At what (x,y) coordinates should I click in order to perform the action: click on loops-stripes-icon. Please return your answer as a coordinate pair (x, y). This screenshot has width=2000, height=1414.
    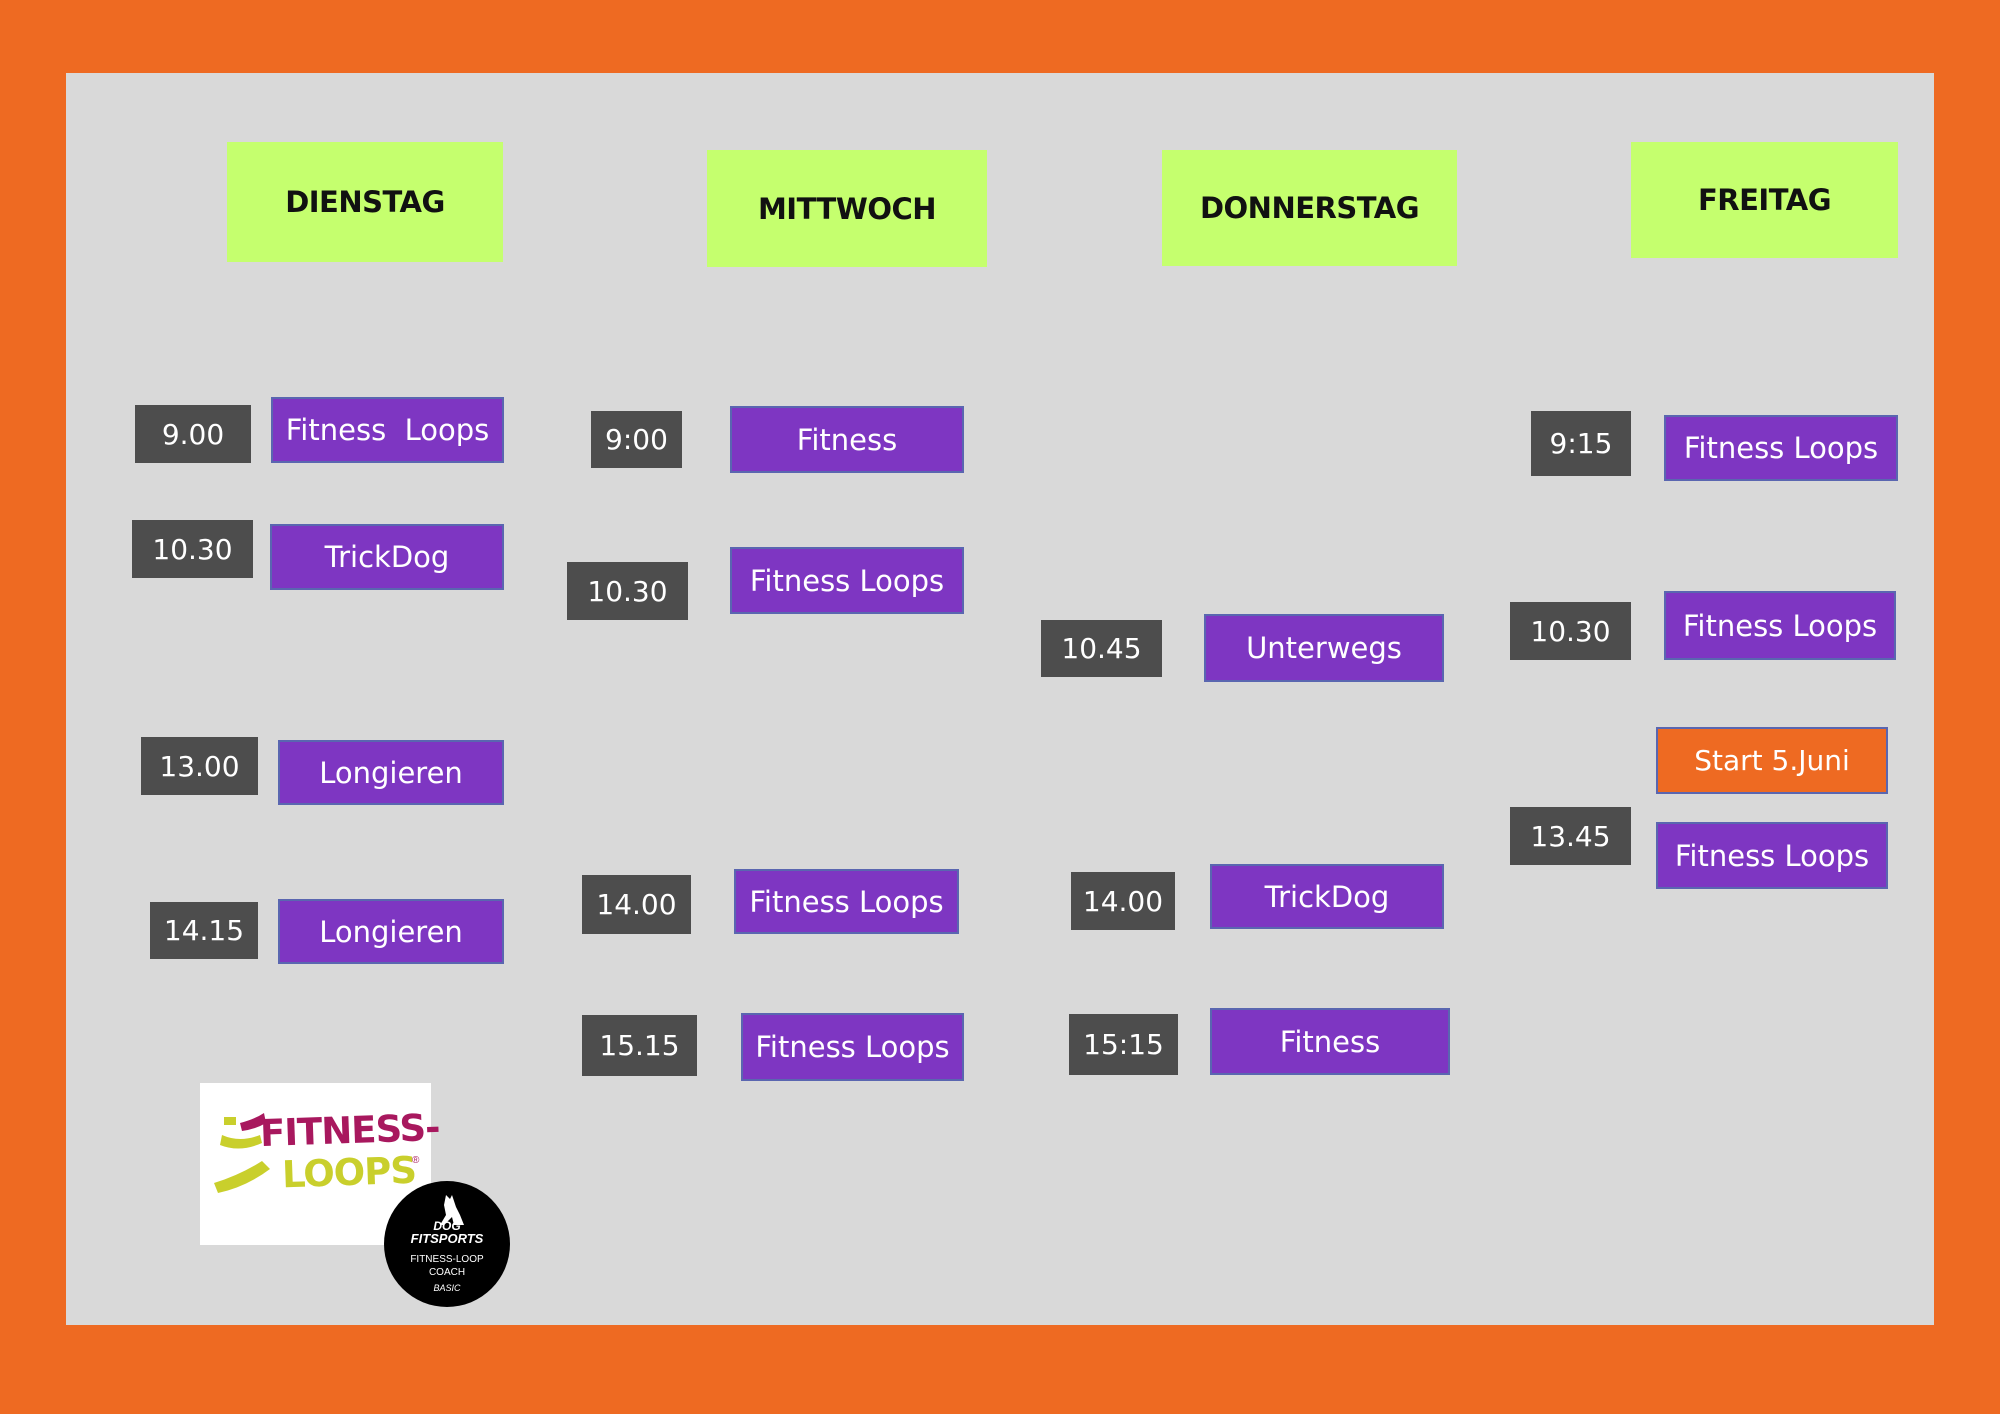
    Looking at the image, I should click on (242, 1153).